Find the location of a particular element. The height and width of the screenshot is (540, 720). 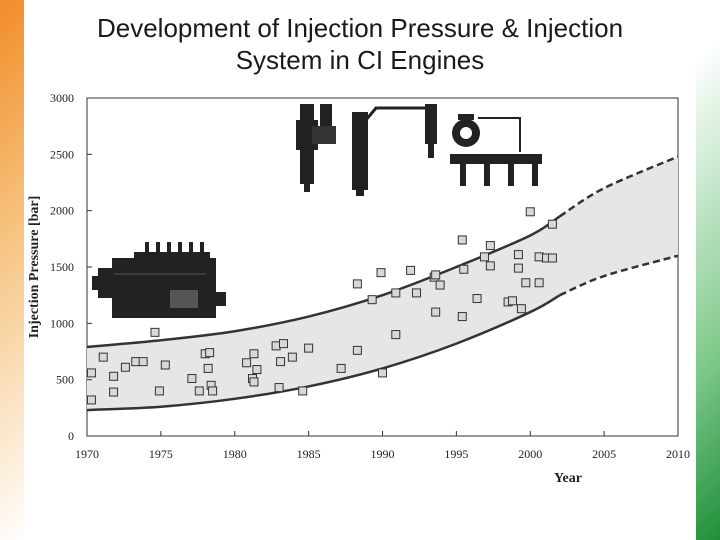

title-line-2: System in CI Engines is located at coordinates (360, 60).